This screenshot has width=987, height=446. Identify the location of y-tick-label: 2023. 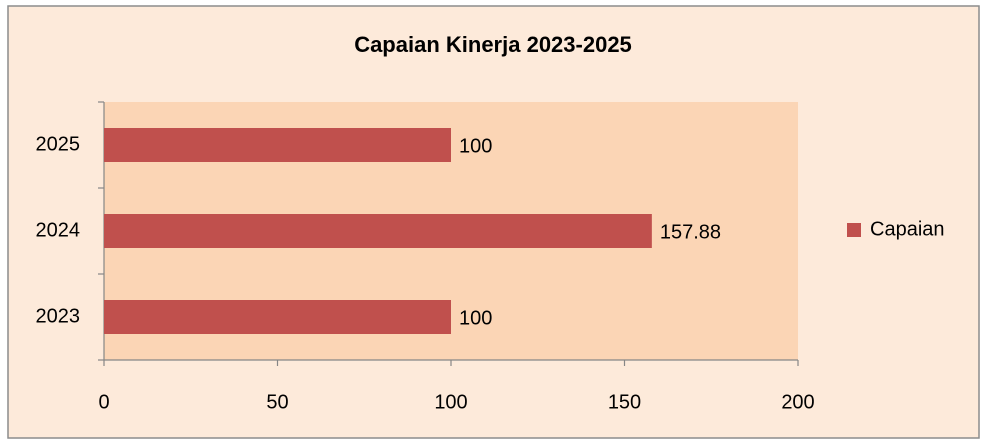
(58, 316).